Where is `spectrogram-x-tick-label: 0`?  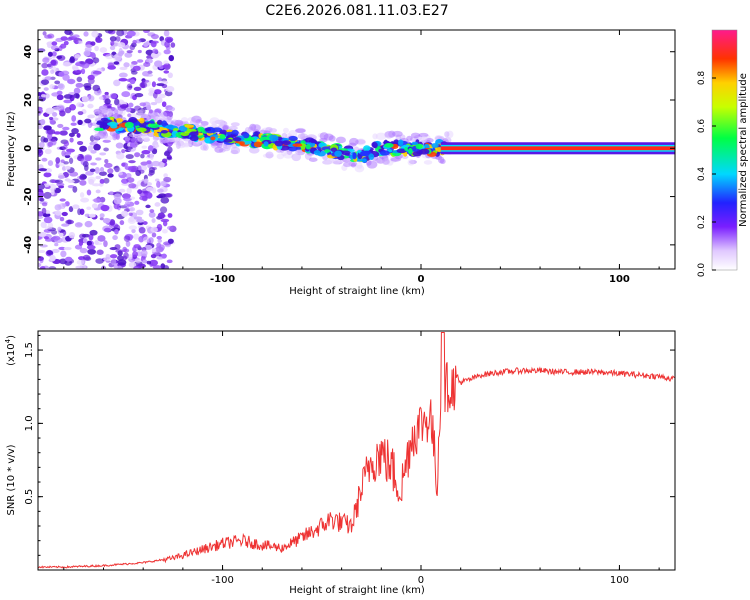
spectrogram-x-tick-label: 0 is located at coordinates (421, 279).